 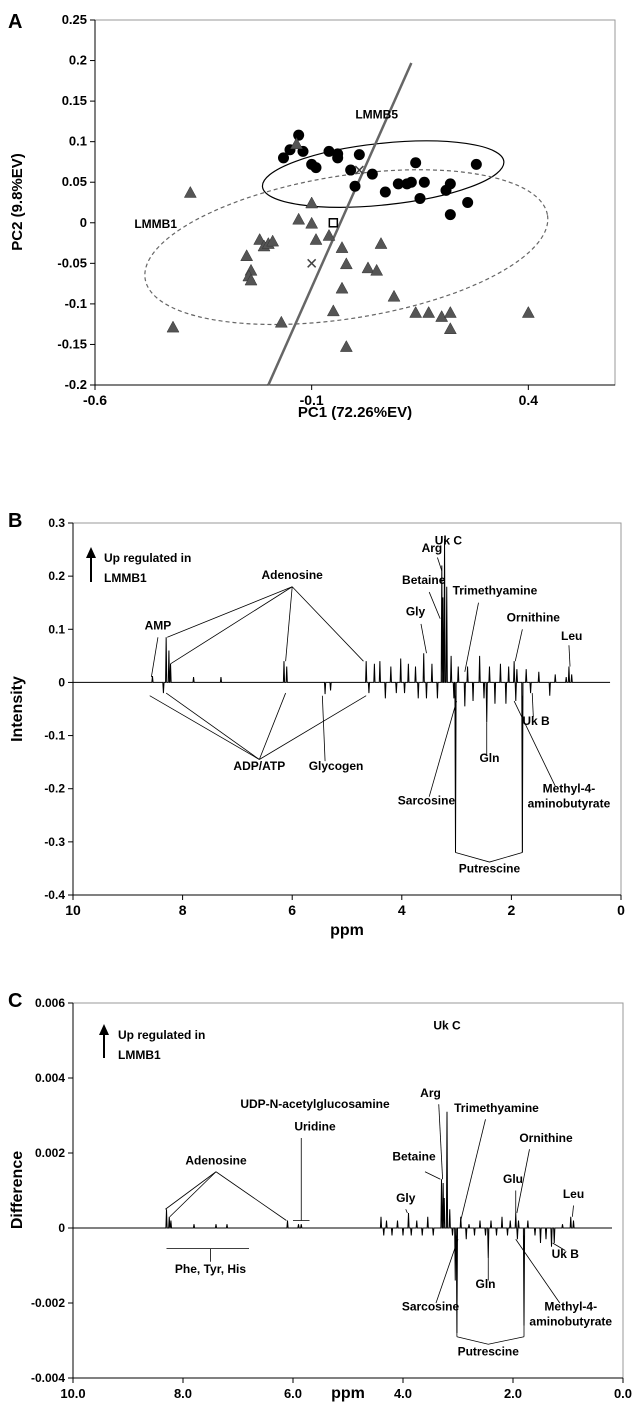 What do you see at coordinates (72, 343) in the screenshot?
I see `y-tick-label: -0.15` at bounding box center [72, 343].